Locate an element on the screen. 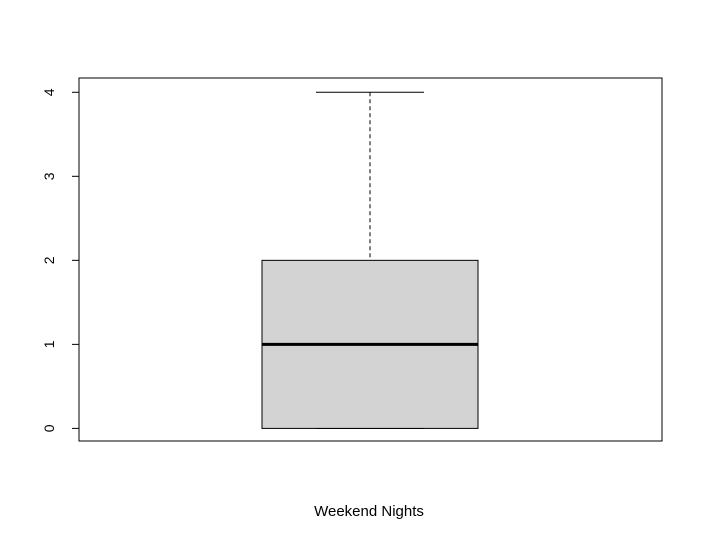 The image size is (703, 540). y-tick-label: 4 is located at coordinates (49, 92).